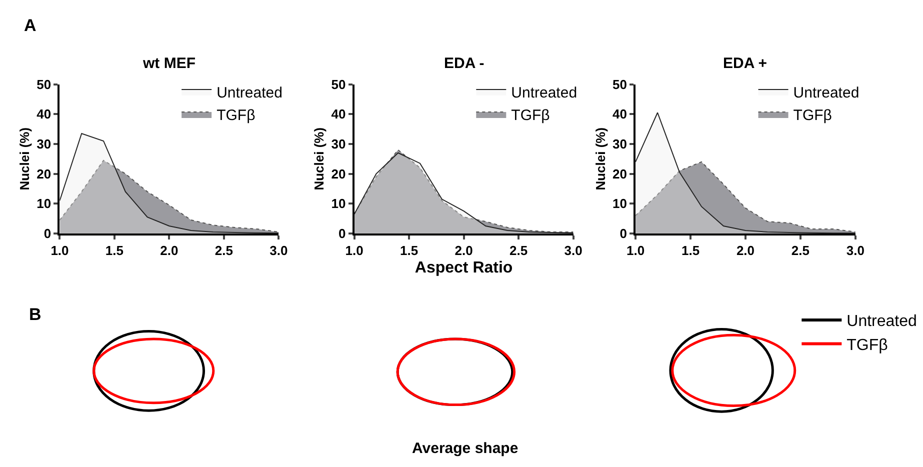  I want to click on x-axis-title: Aspect Ratio, so click(463, 267).